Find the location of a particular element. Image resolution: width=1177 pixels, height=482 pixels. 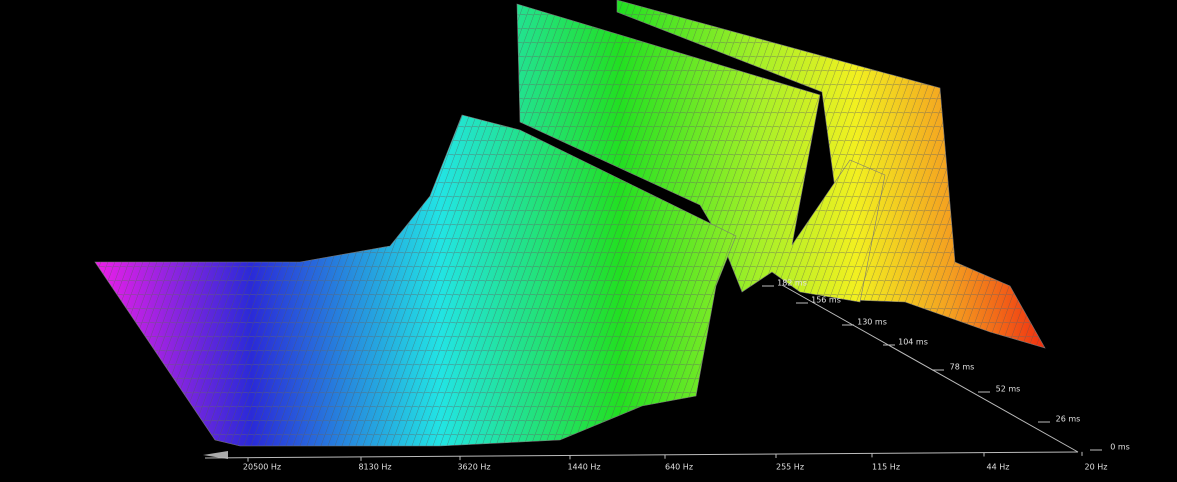

frequency-label: 640 Hz is located at coordinates (679, 467).